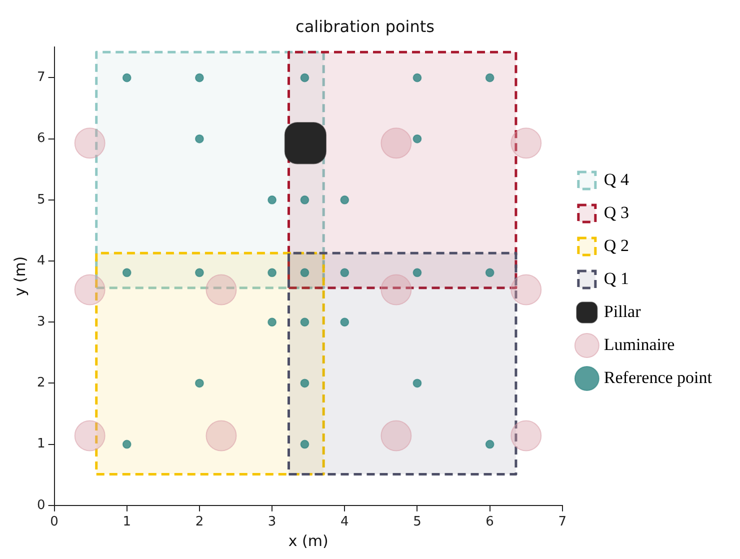 The image size is (740, 559). Describe the element at coordinates (41, 78) in the screenshot. I see `y-tick-label: 7` at that location.